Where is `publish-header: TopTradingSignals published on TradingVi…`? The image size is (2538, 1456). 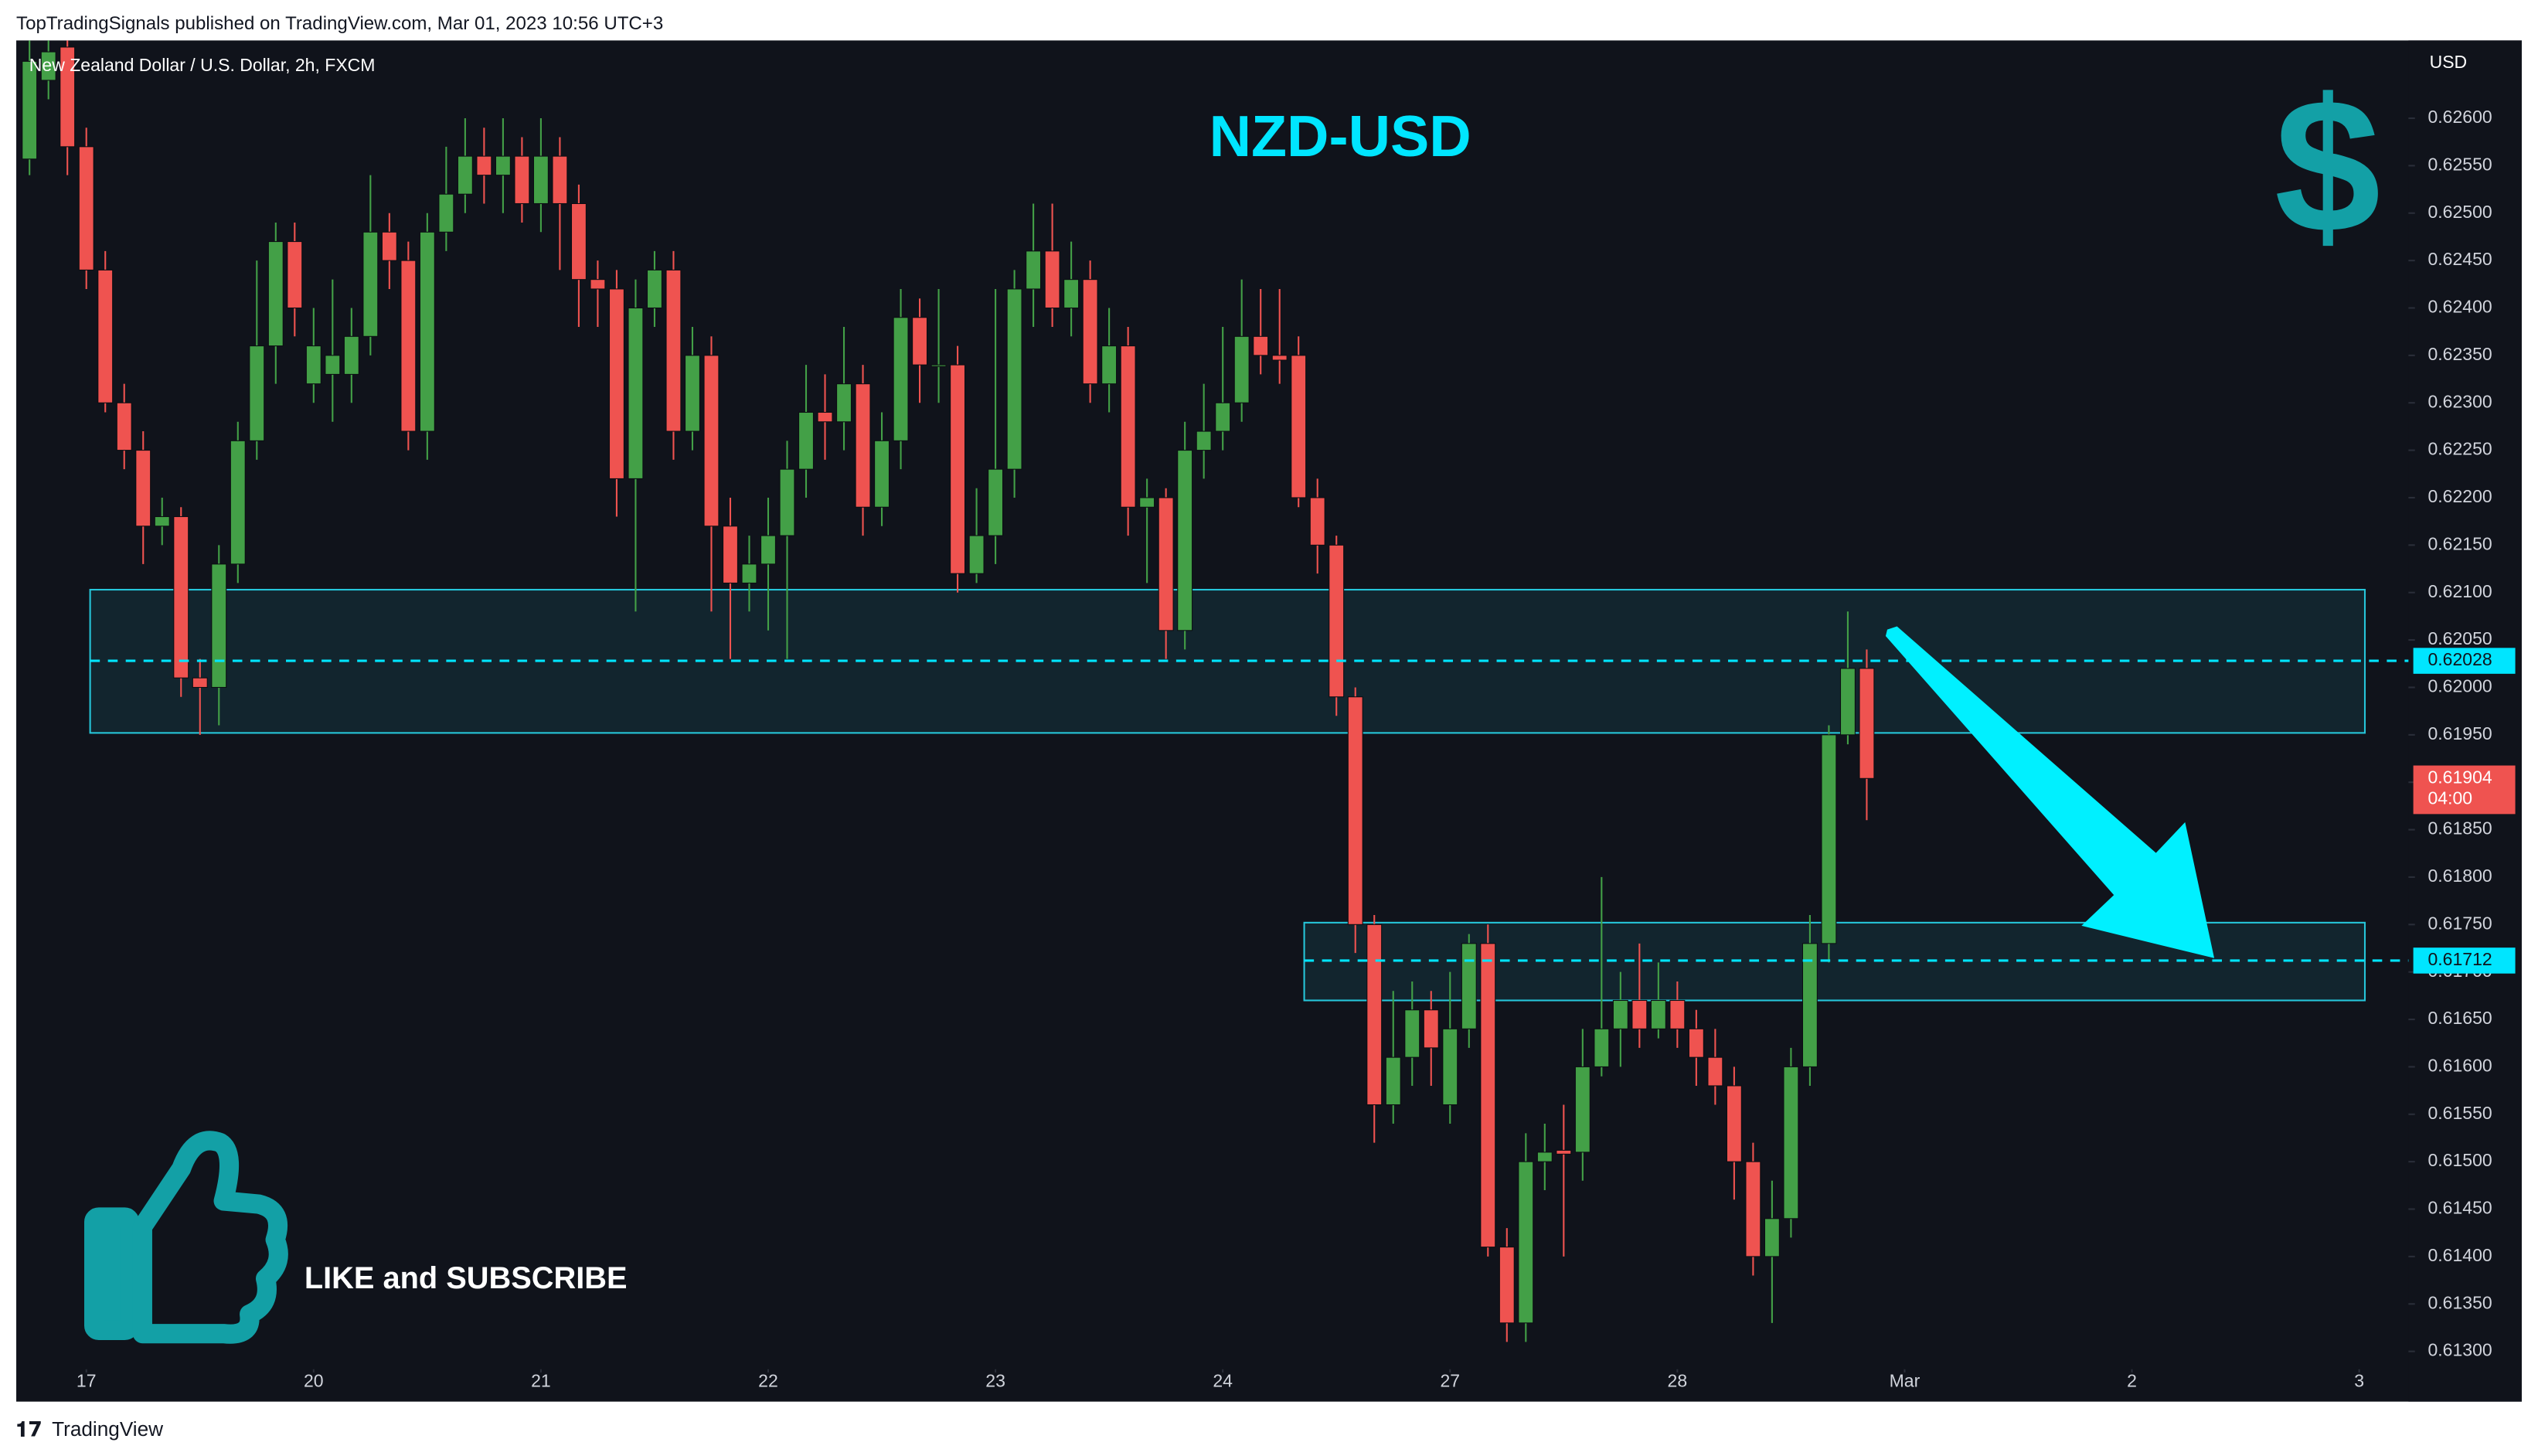
publish-header: TopTradingSignals published on TradingVi… is located at coordinates (340, 23).